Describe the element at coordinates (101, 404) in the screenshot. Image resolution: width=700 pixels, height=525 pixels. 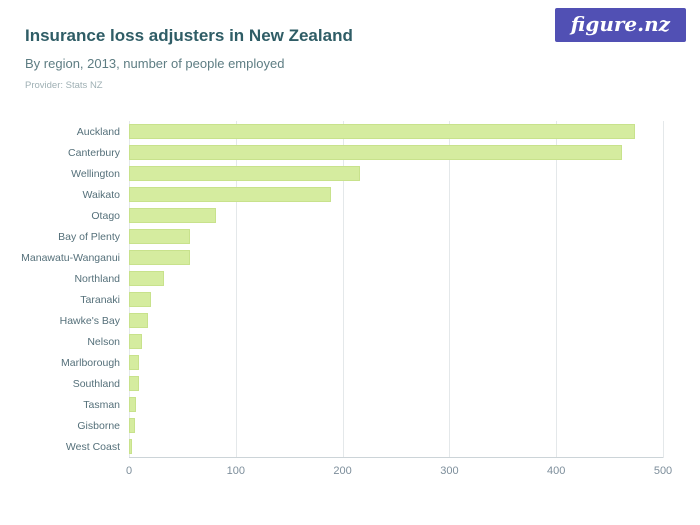
I see `bar-label: Tasman` at that location.